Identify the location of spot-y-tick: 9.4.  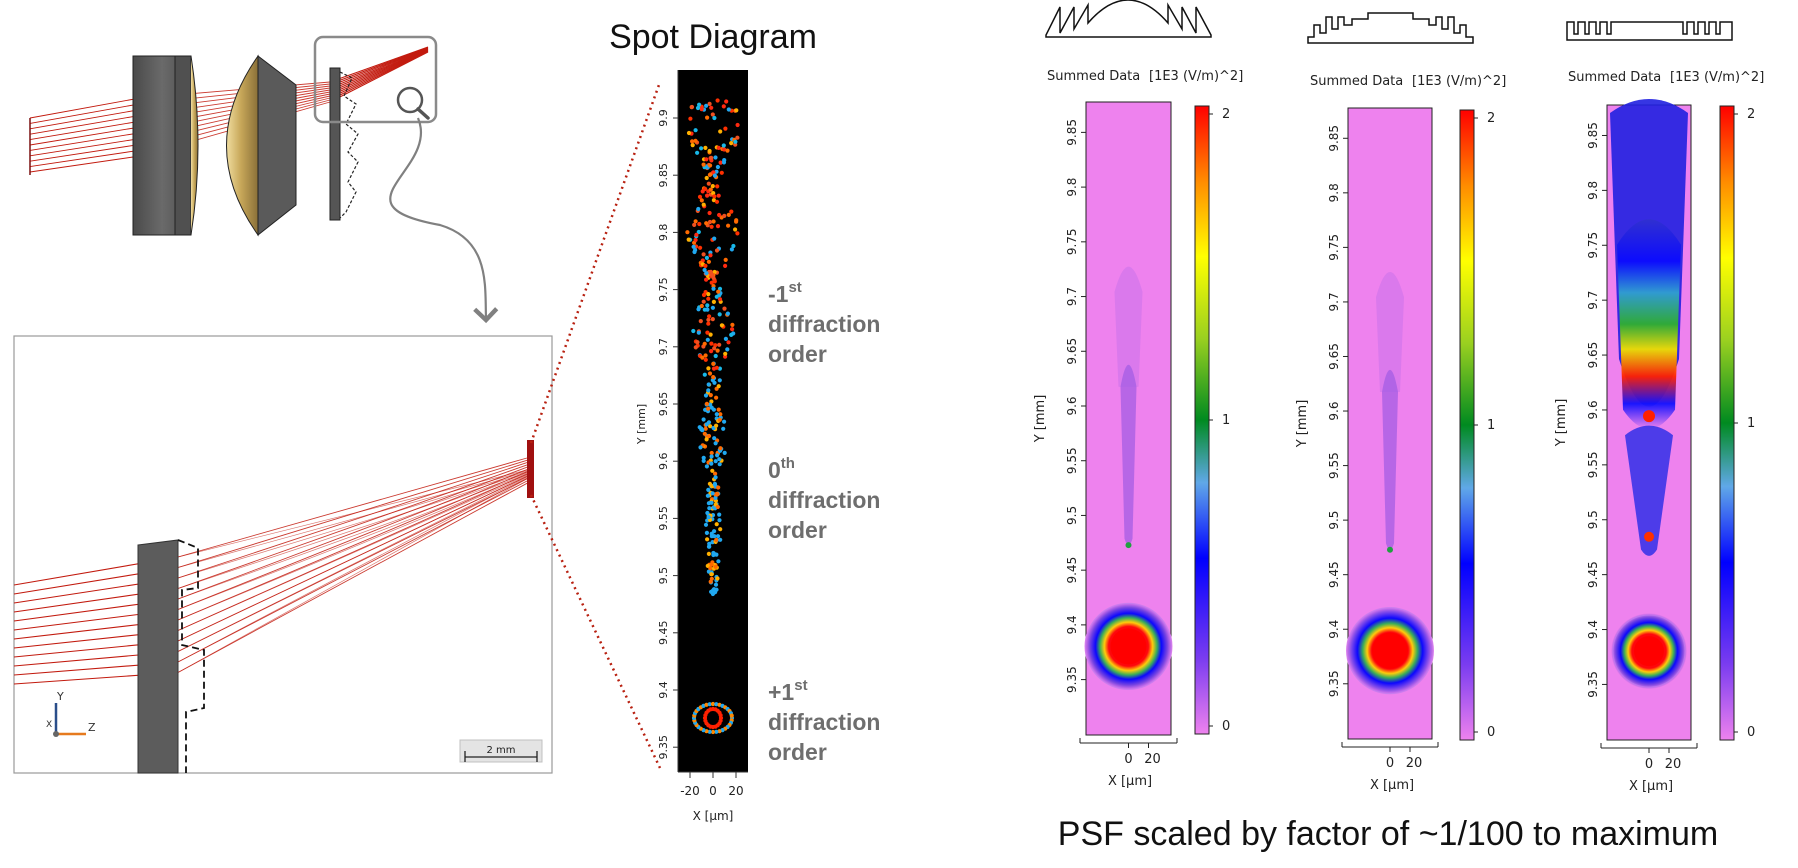
(663, 690).